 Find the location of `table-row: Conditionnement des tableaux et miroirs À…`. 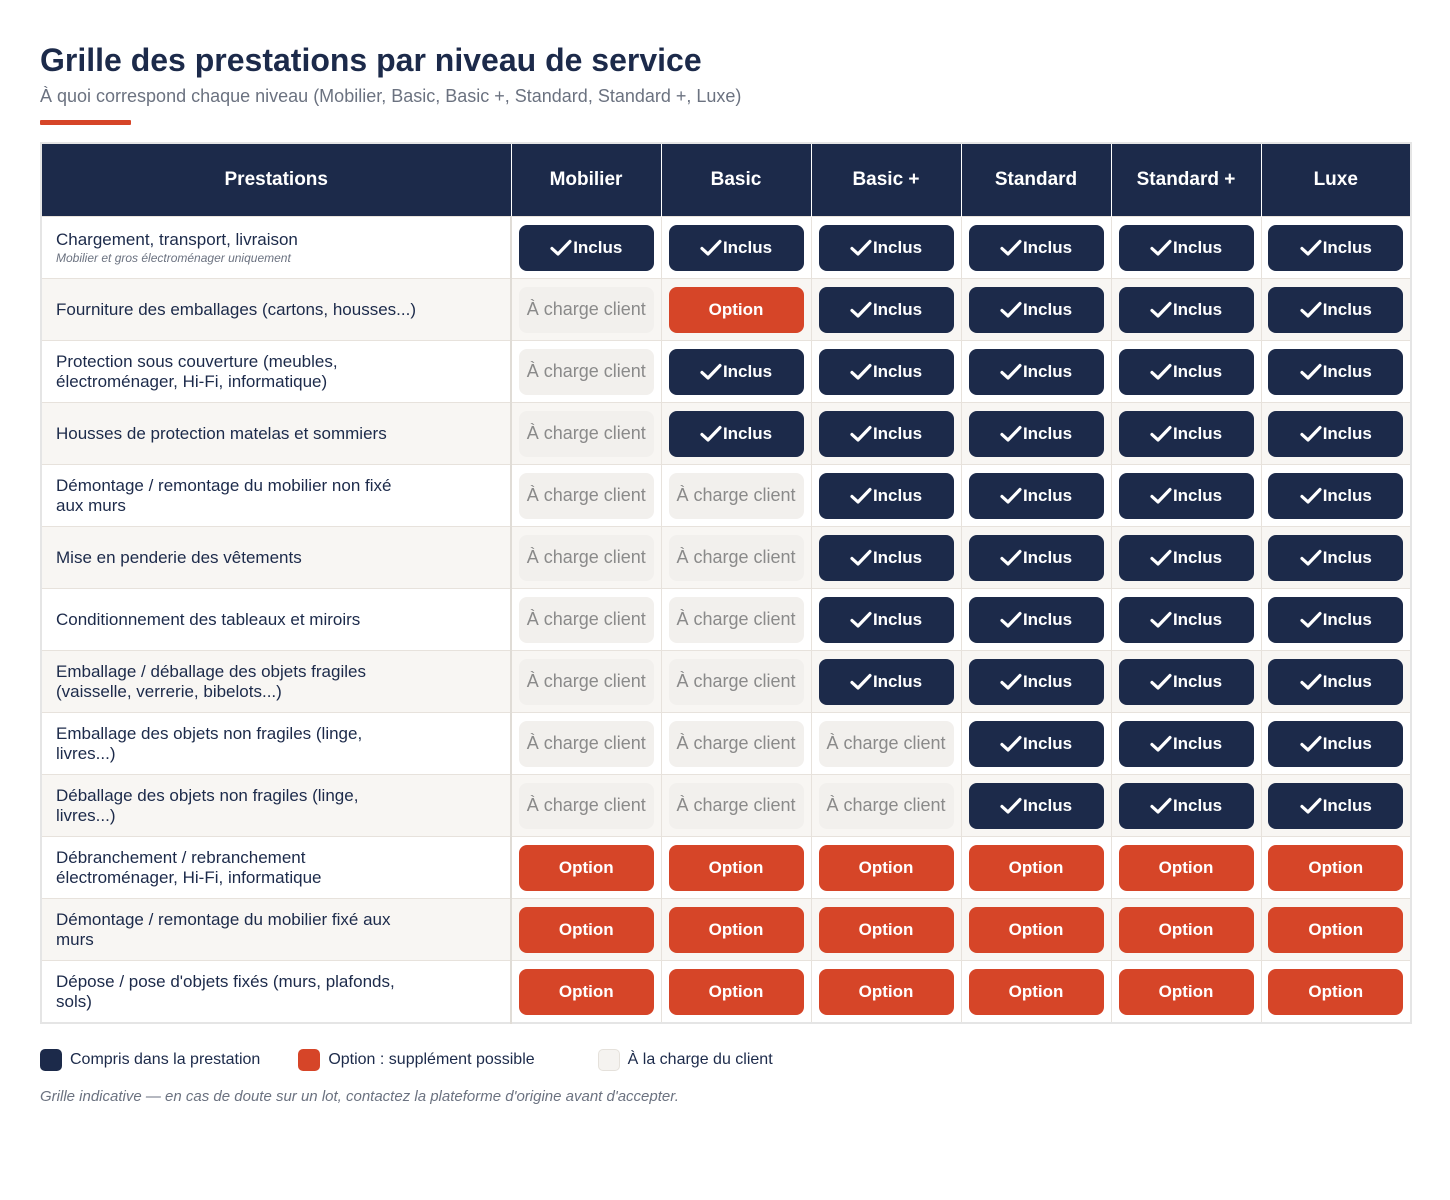

table-row: Conditionnement des tableaux et miroirs À… is located at coordinates (726, 619).